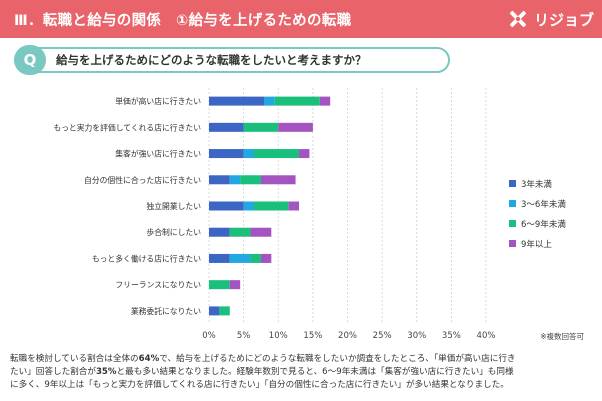 This screenshot has height=401, width=602. I want to click on x-tick-label: 25%, so click(382, 336).